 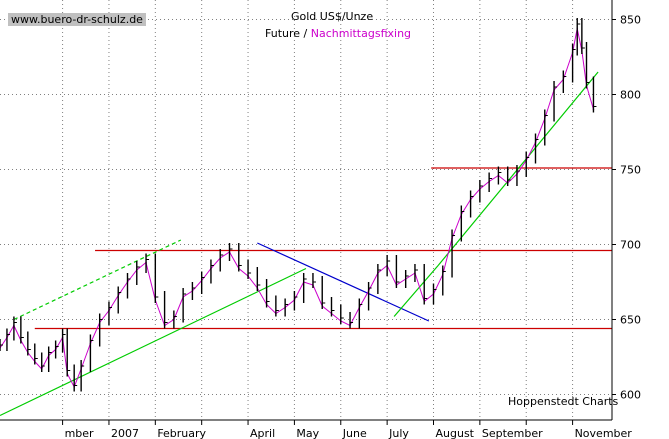 I want to click on x-tick-label: April, so click(x=262, y=433).